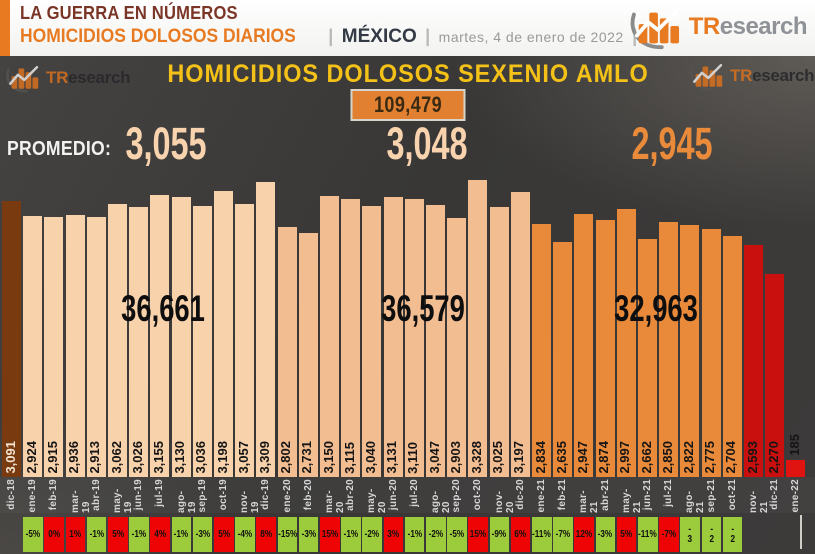 This screenshot has height=554, width=815. Describe the element at coordinates (498, 457) in the screenshot. I see `bar-value-label: 3,025` at that location.